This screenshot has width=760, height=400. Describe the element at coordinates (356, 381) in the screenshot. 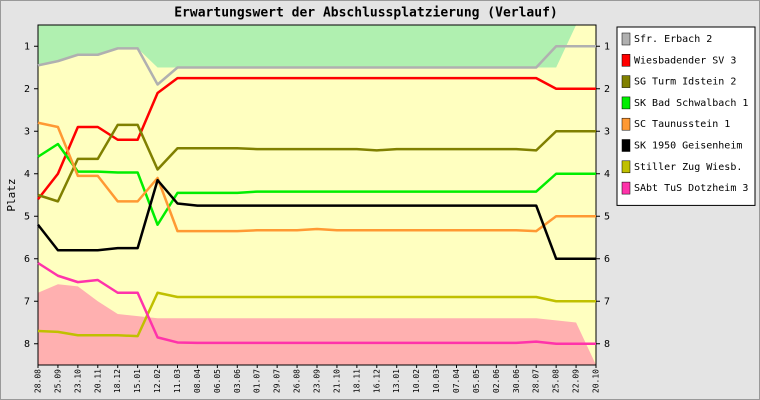

I see `x-tick-label: 18.11` at that location.